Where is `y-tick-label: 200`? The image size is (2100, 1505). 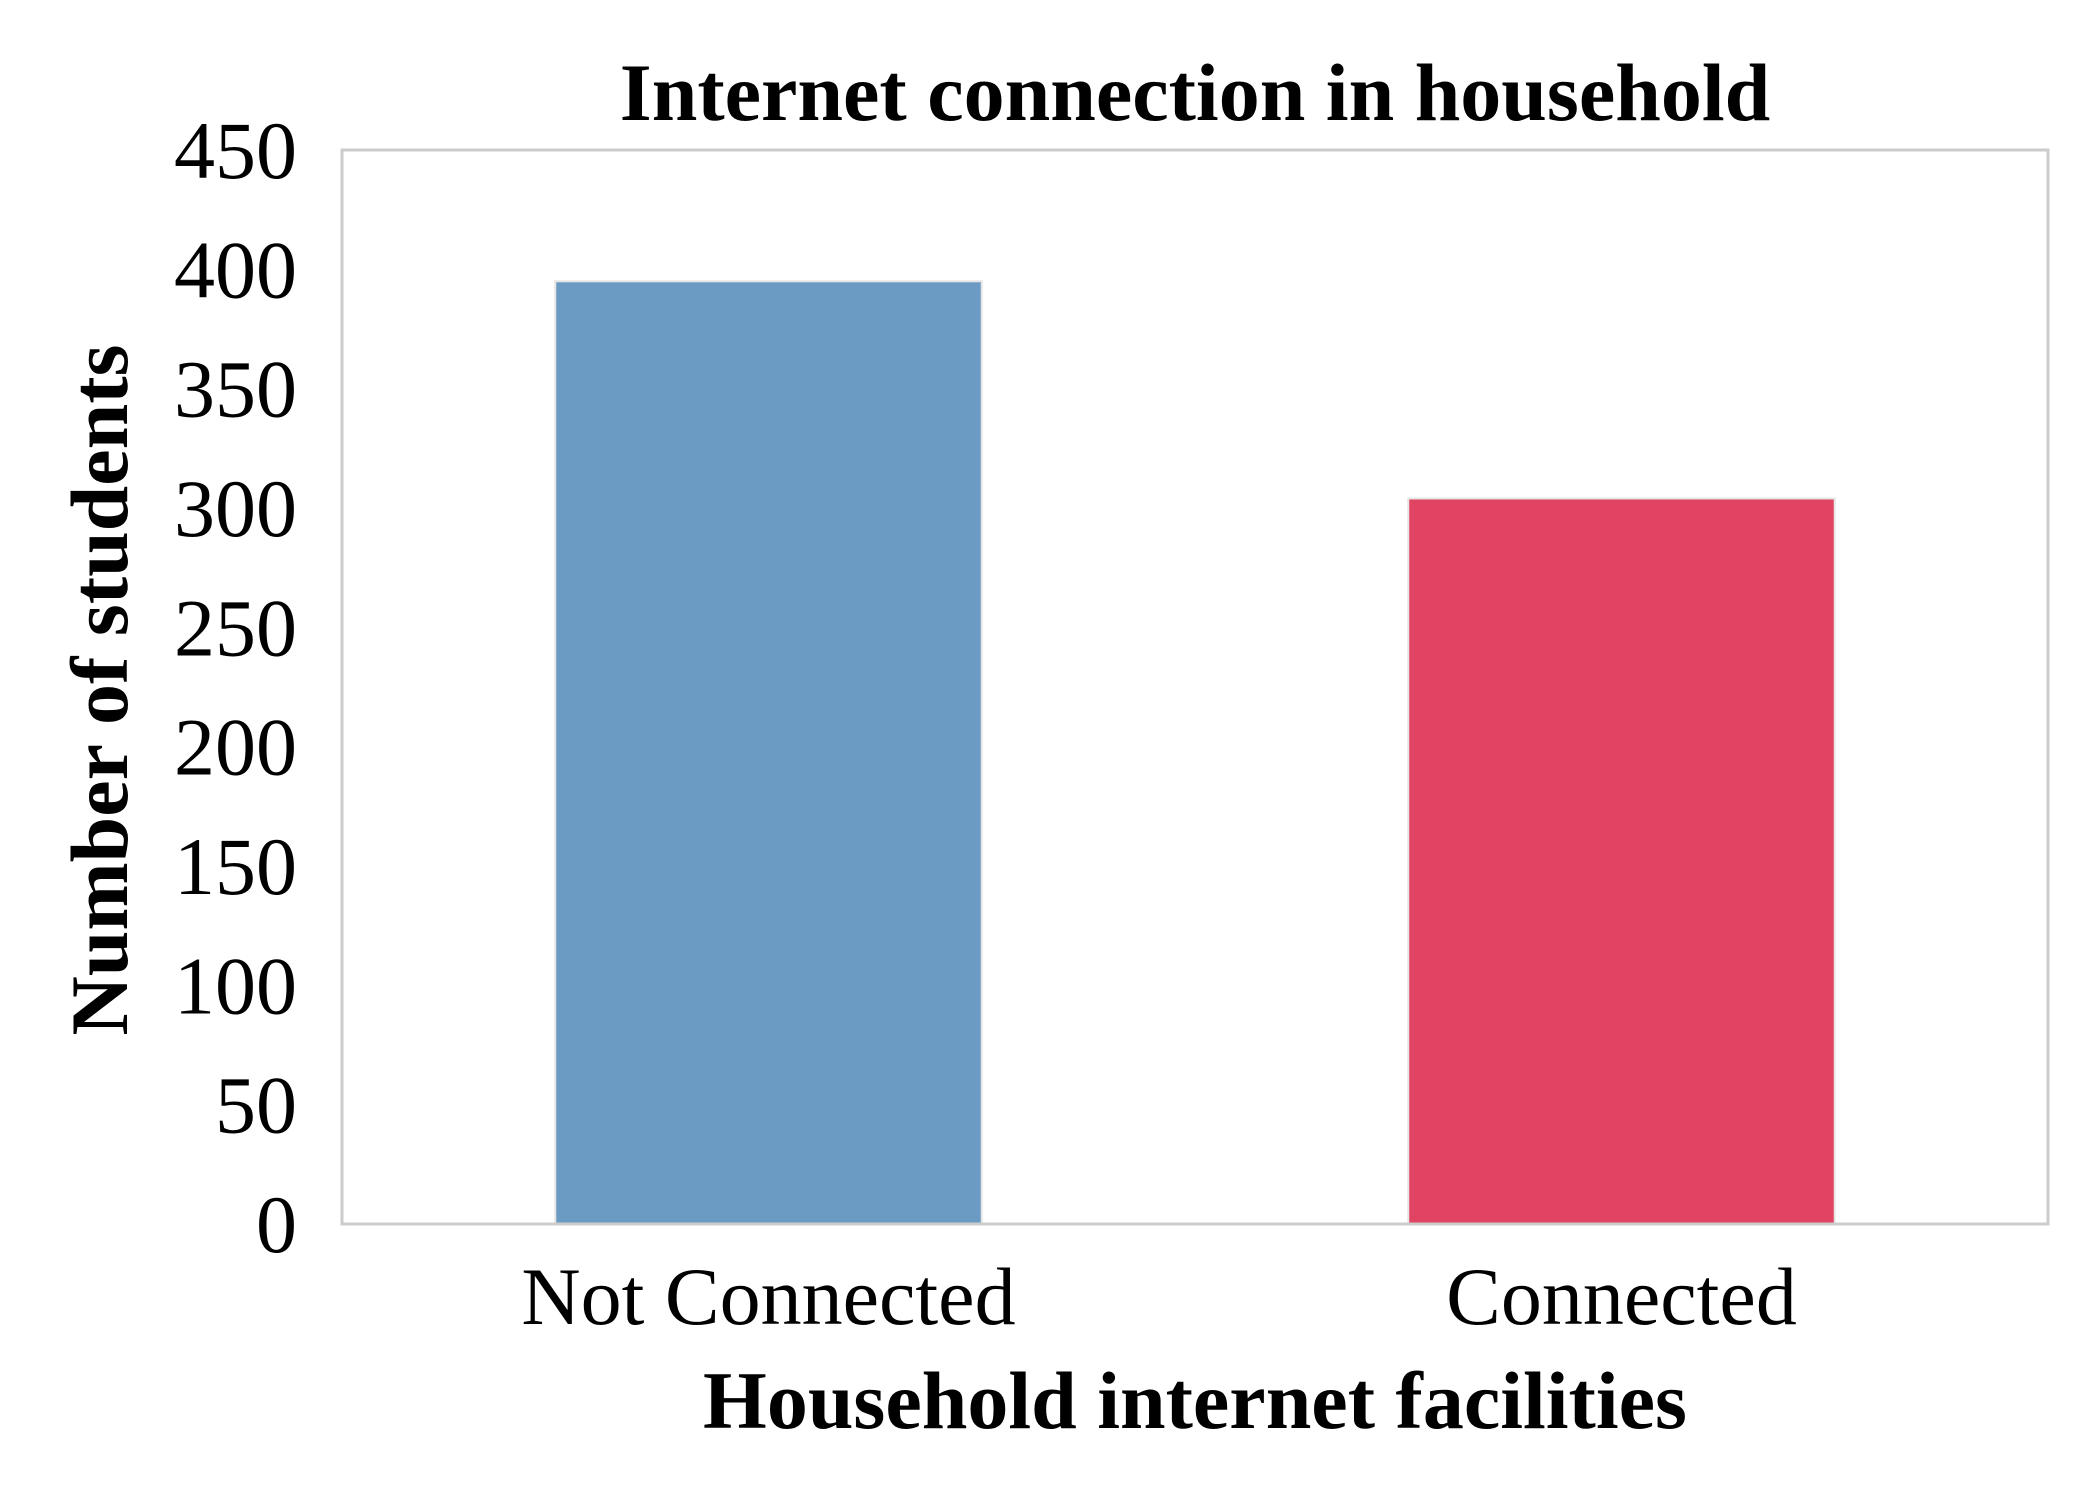
y-tick-label: 200 is located at coordinates (235, 747).